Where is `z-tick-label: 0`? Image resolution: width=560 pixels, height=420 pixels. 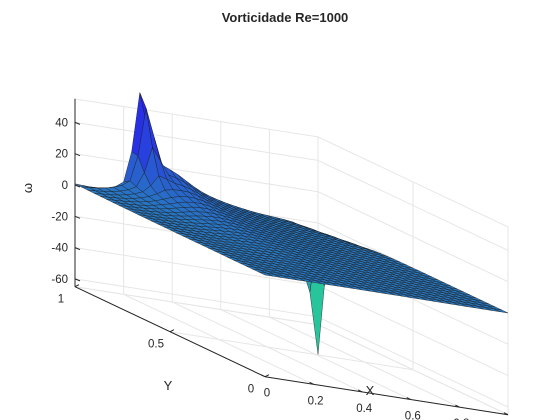
z-tick-label: 0 is located at coordinates (65, 186).